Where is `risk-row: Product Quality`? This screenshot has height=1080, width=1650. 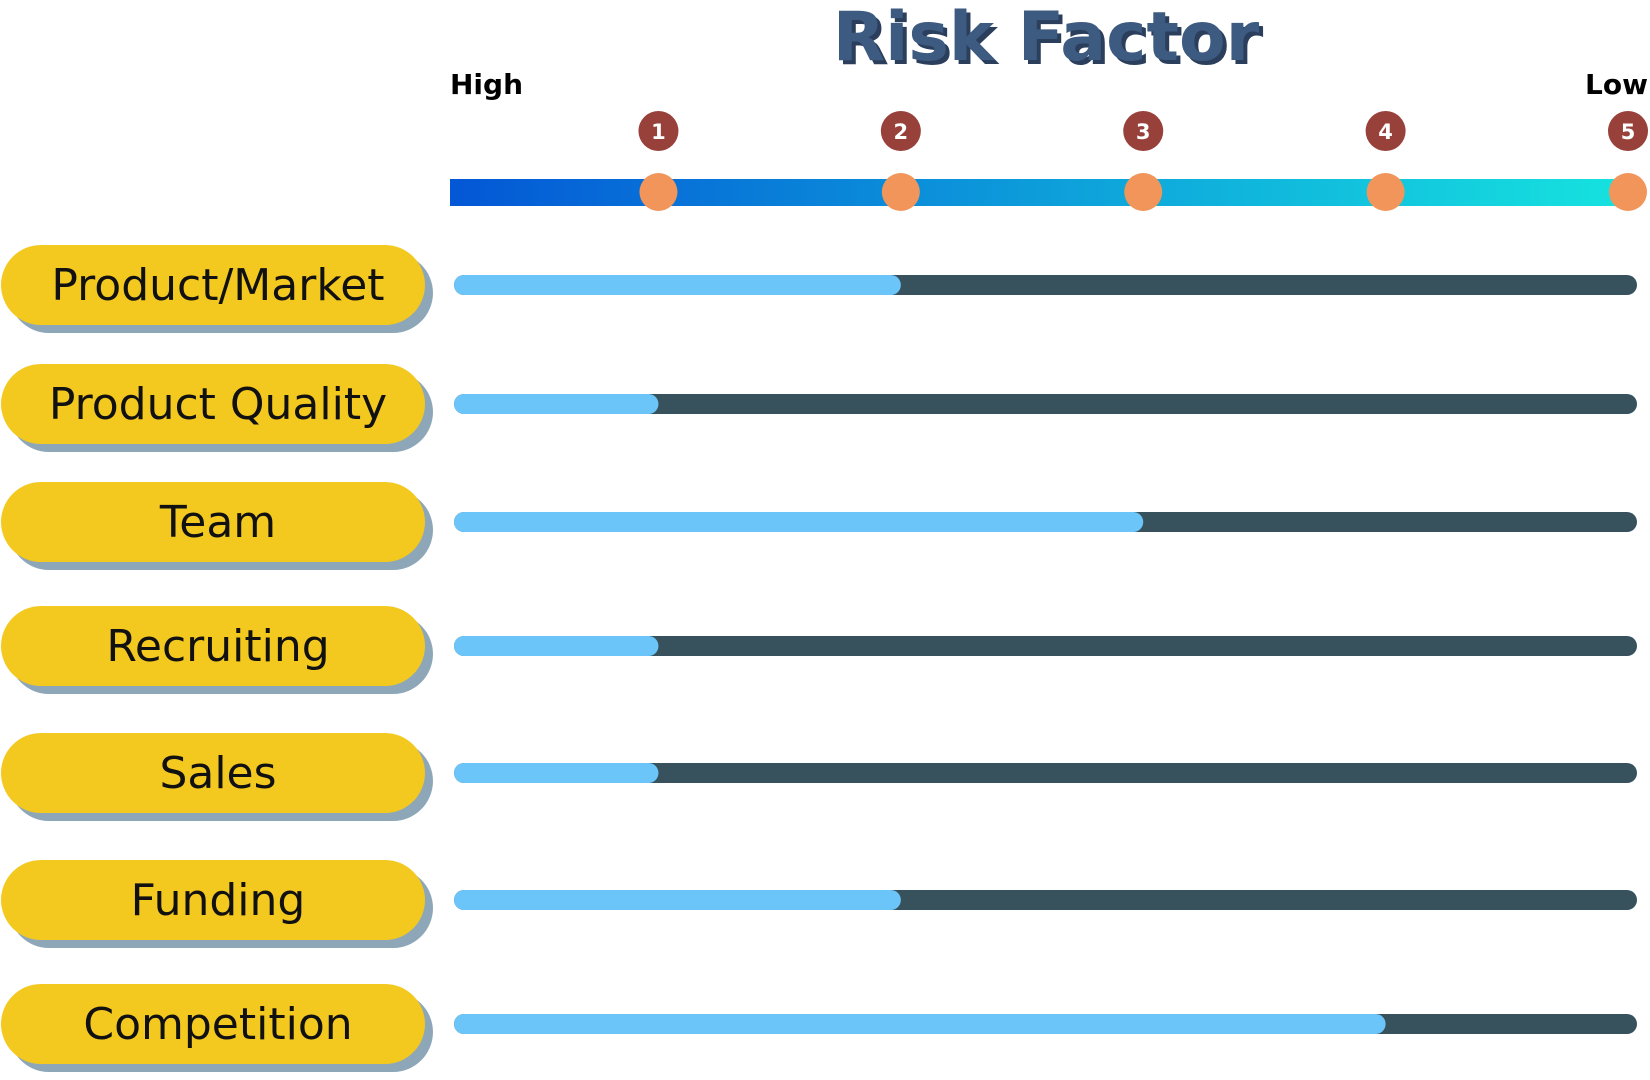 risk-row: Product Quality is located at coordinates (819, 408).